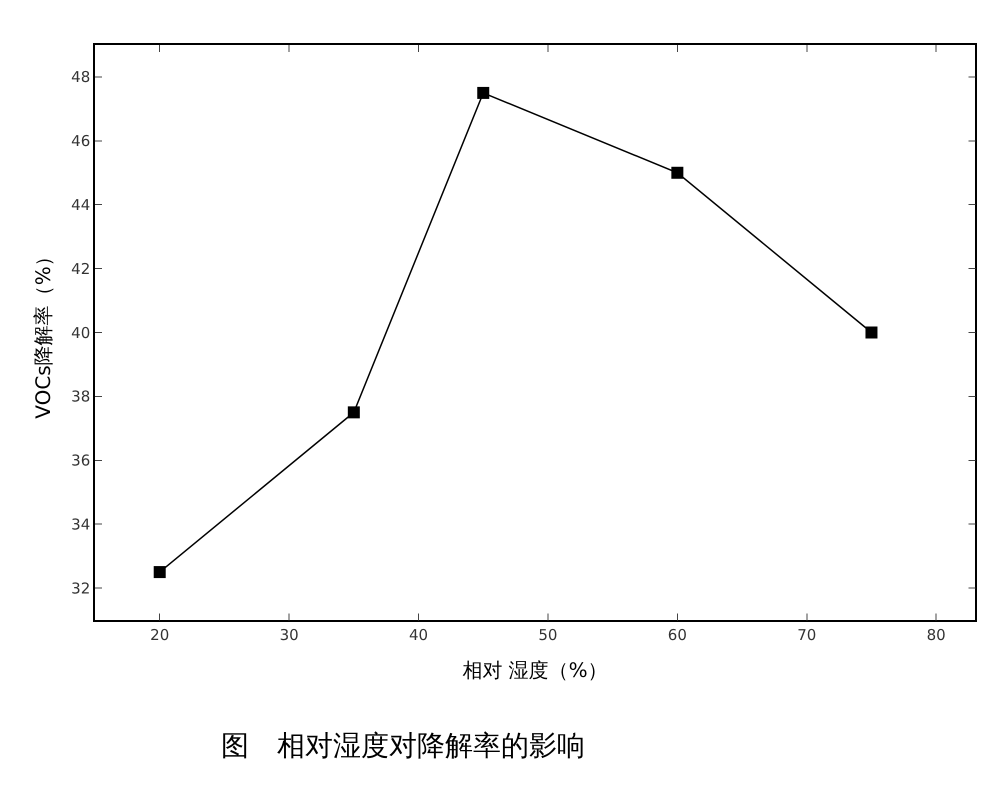 Image resolution: width=1000 pixels, height=790 pixels. What do you see at coordinates (535, 670) in the screenshot?
I see `x-axis-title: 相对 湿度（%）` at bounding box center [535, 670].